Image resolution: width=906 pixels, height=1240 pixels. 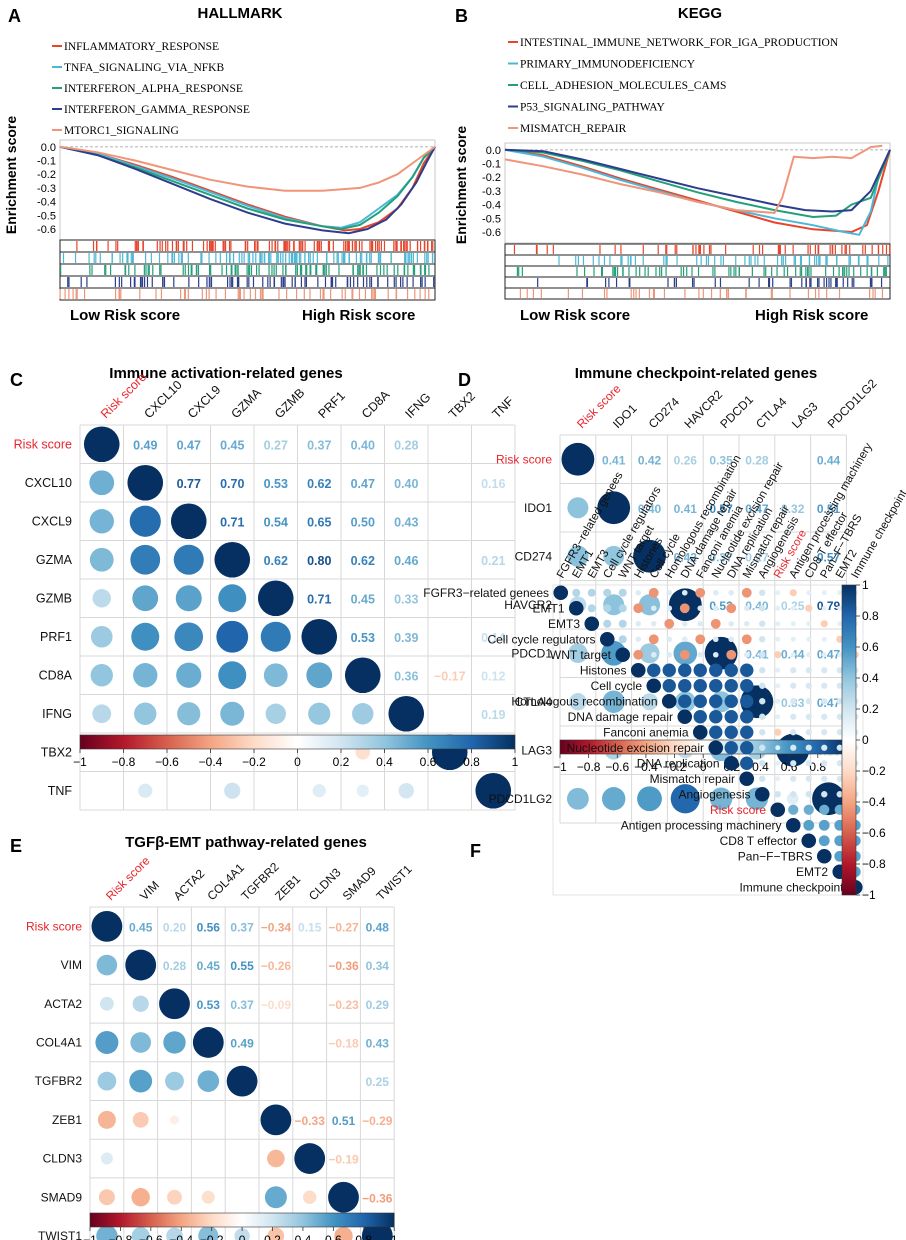 What do you see at coordinates (874, 833) in the screenshot?
I see `colorbar-tick-label: −0.6` at bounding box center [874, 833].